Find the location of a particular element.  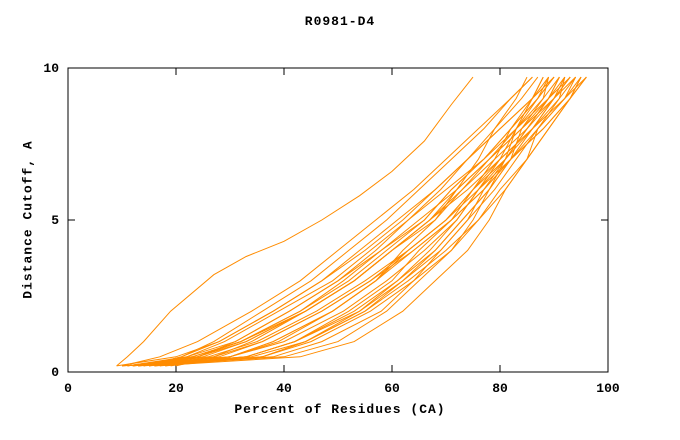

x-tick-label: 80 is located at coordinates (500, 388).